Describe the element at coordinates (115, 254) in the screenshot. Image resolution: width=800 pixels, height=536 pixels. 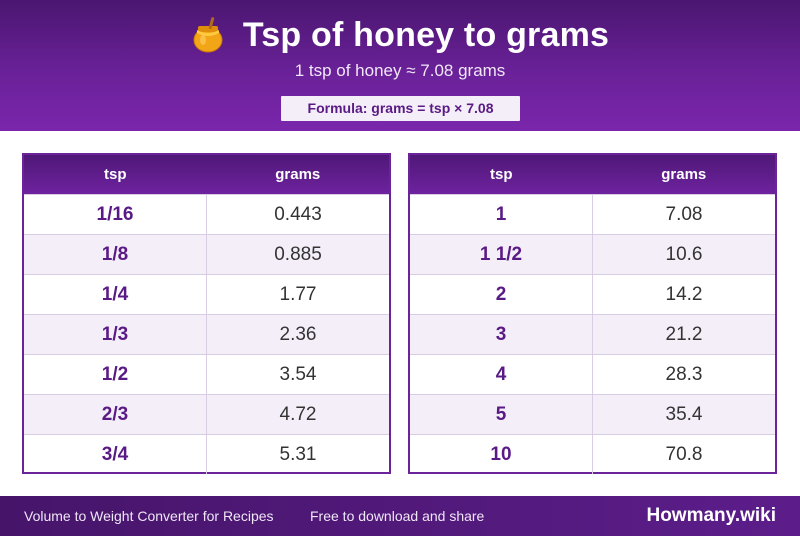
I see `tsp-cell: 1/8` at that location.